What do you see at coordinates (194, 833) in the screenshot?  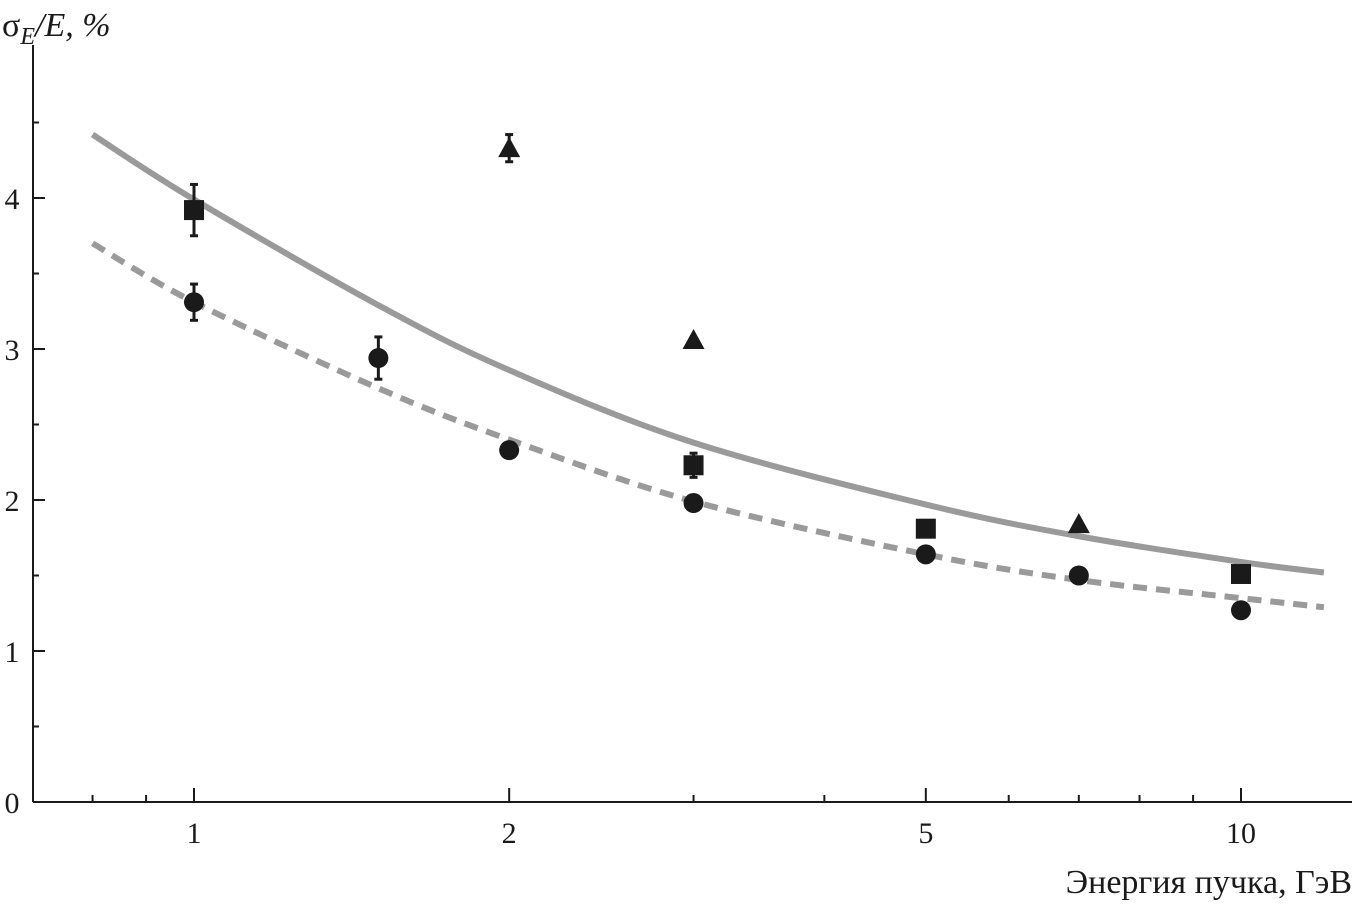 I see `x-tick-label: 1` at bounding box center [194, 833].